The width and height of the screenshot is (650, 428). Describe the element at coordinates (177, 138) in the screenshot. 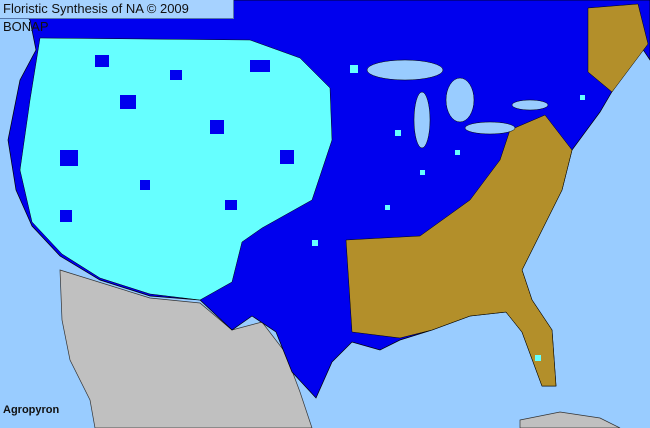

I see `state-level-blocks` at that location.